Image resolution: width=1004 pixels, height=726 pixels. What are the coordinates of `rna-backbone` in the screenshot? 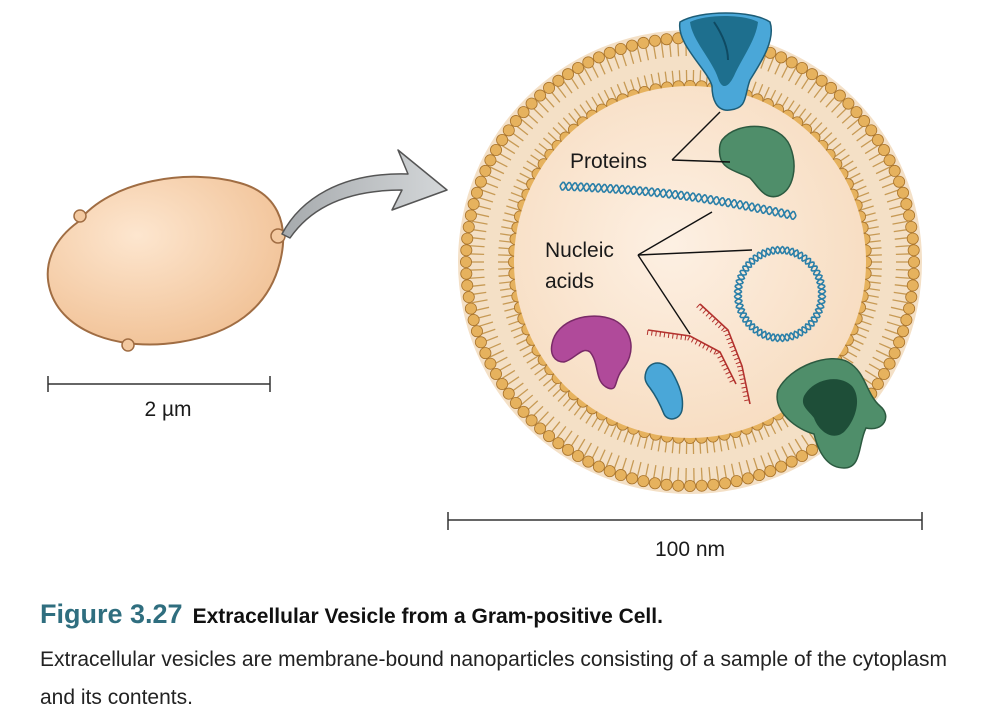 It's located at (725, 354).